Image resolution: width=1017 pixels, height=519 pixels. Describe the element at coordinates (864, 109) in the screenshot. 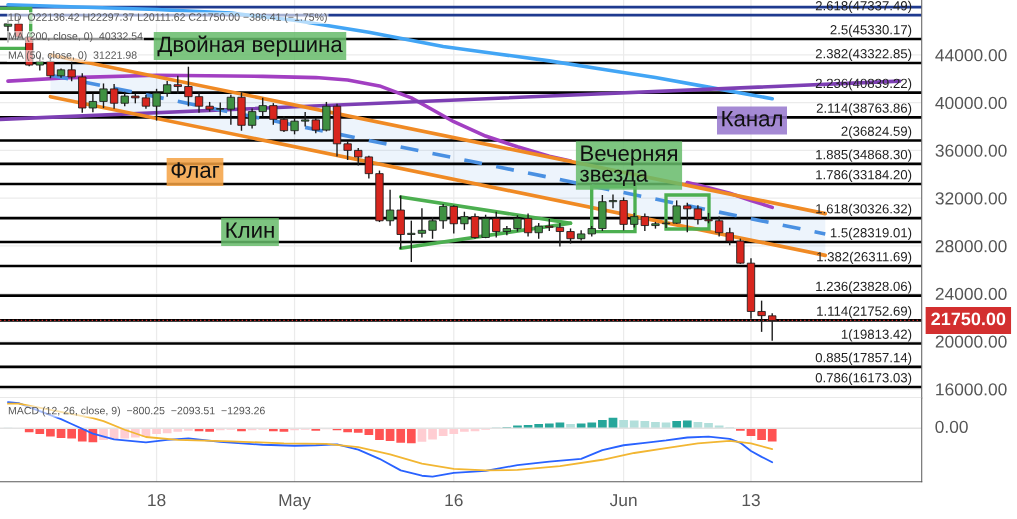

I see `ref-line-label: 2.114(38763.86)` at that location.